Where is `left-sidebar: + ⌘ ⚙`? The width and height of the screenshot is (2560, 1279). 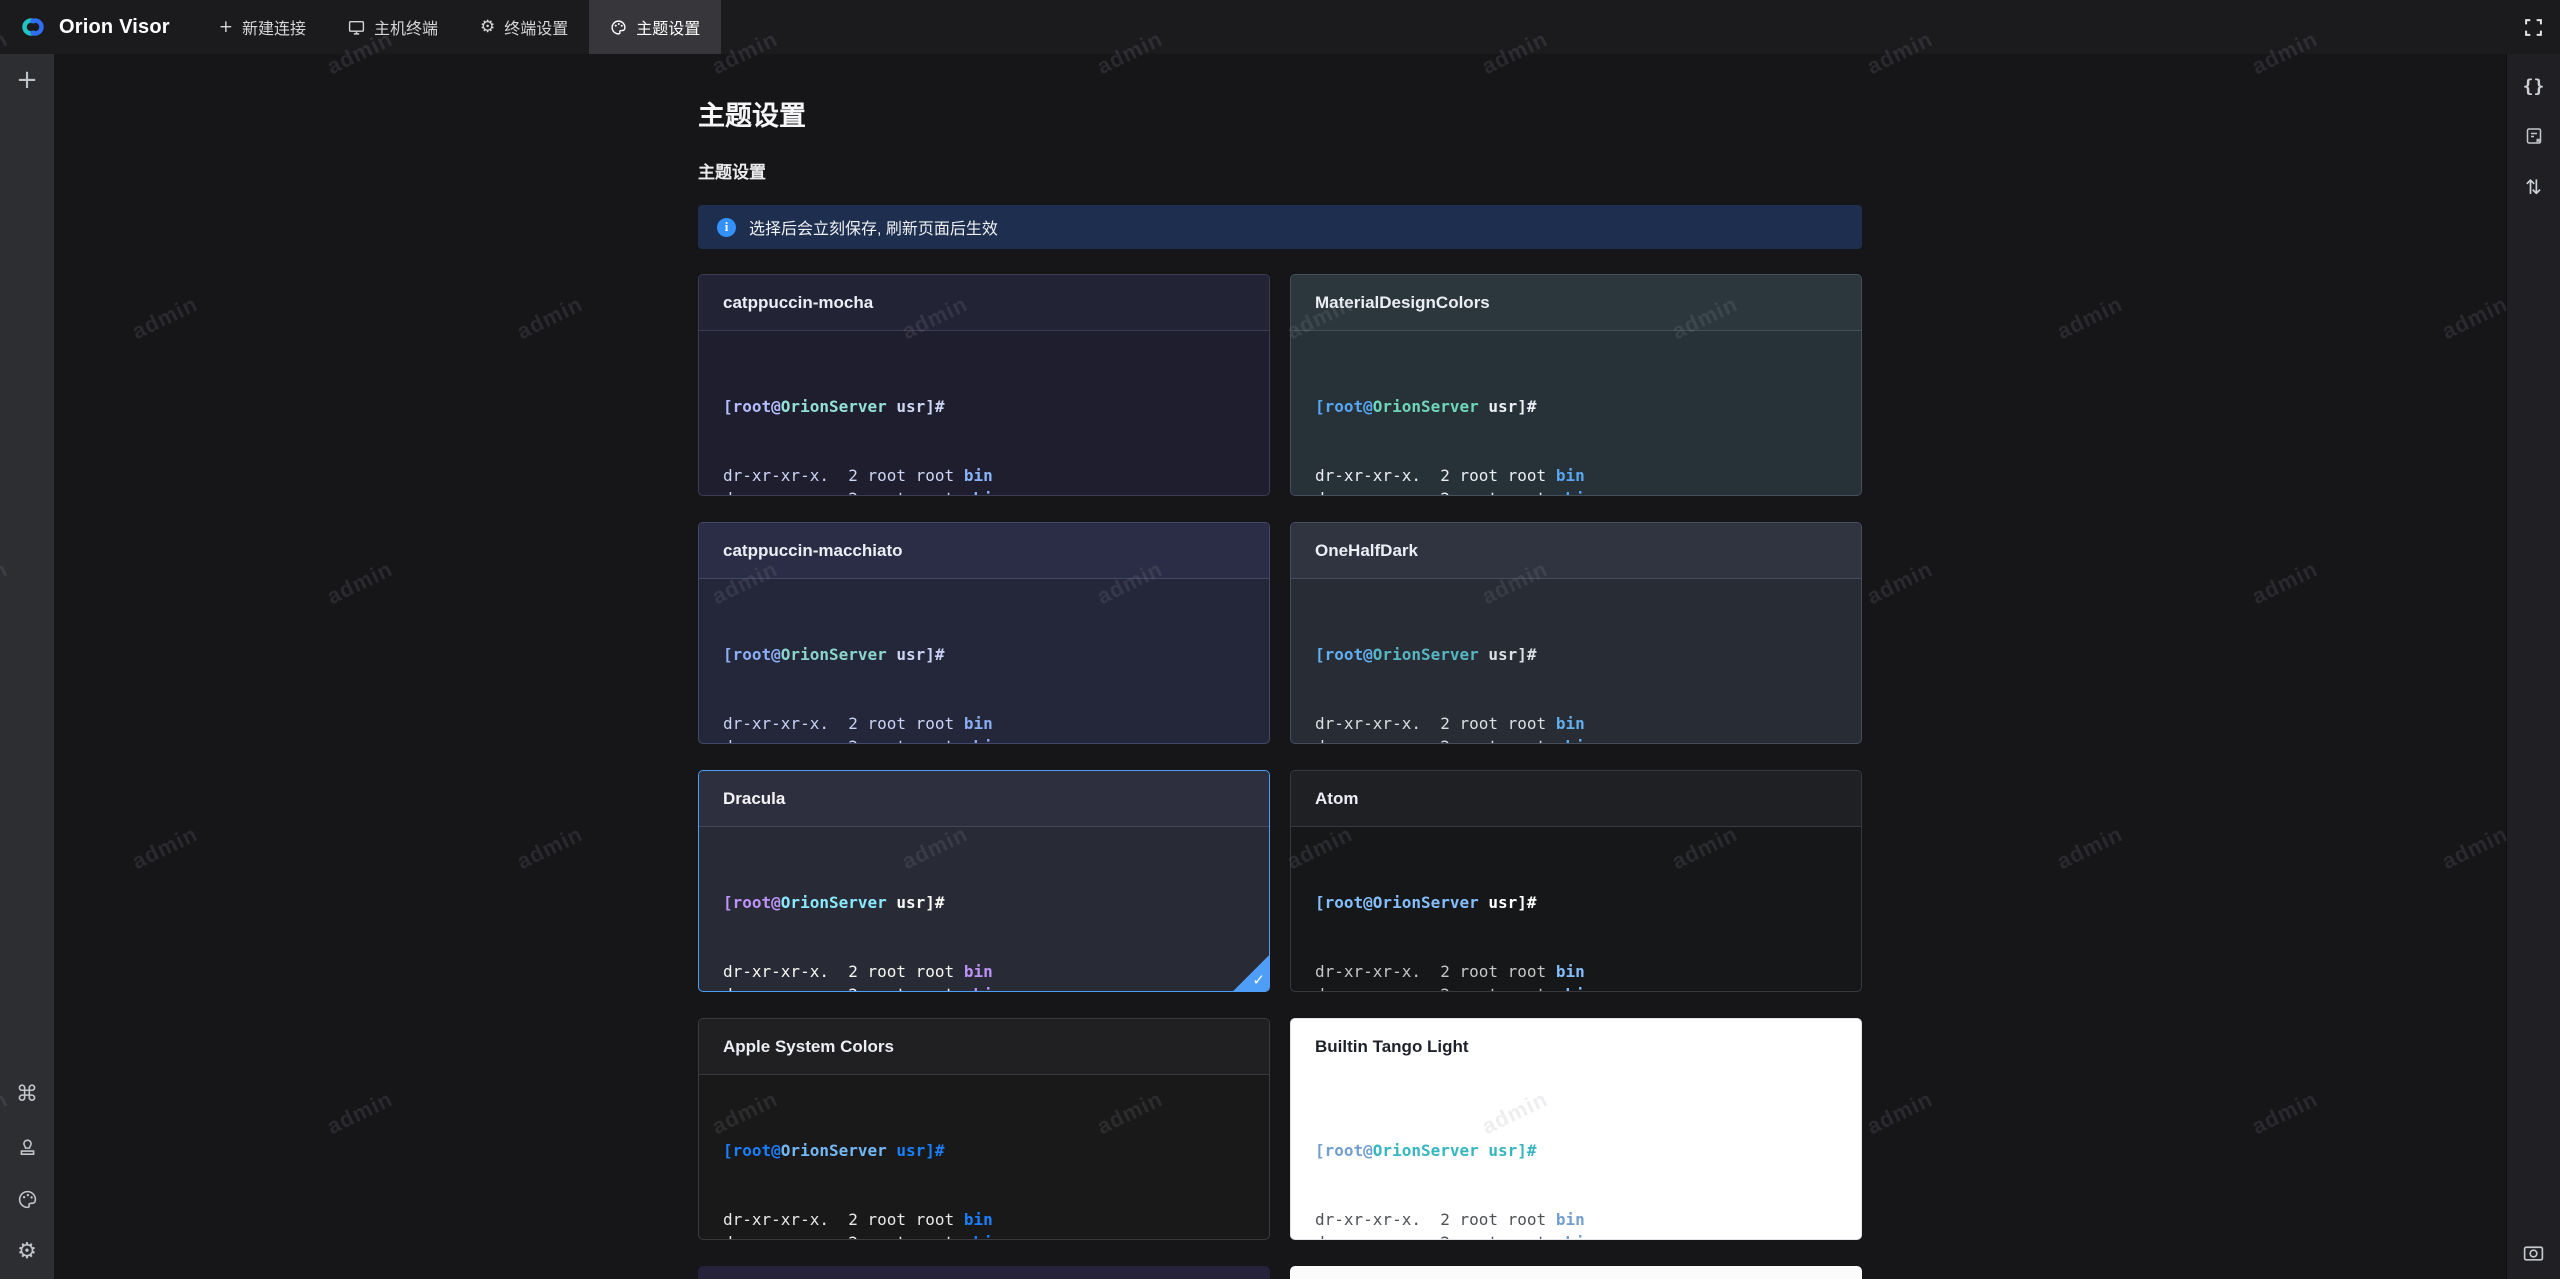
left-sidebar: + ⌘ ⚙ is located at coordinates (27, 666).